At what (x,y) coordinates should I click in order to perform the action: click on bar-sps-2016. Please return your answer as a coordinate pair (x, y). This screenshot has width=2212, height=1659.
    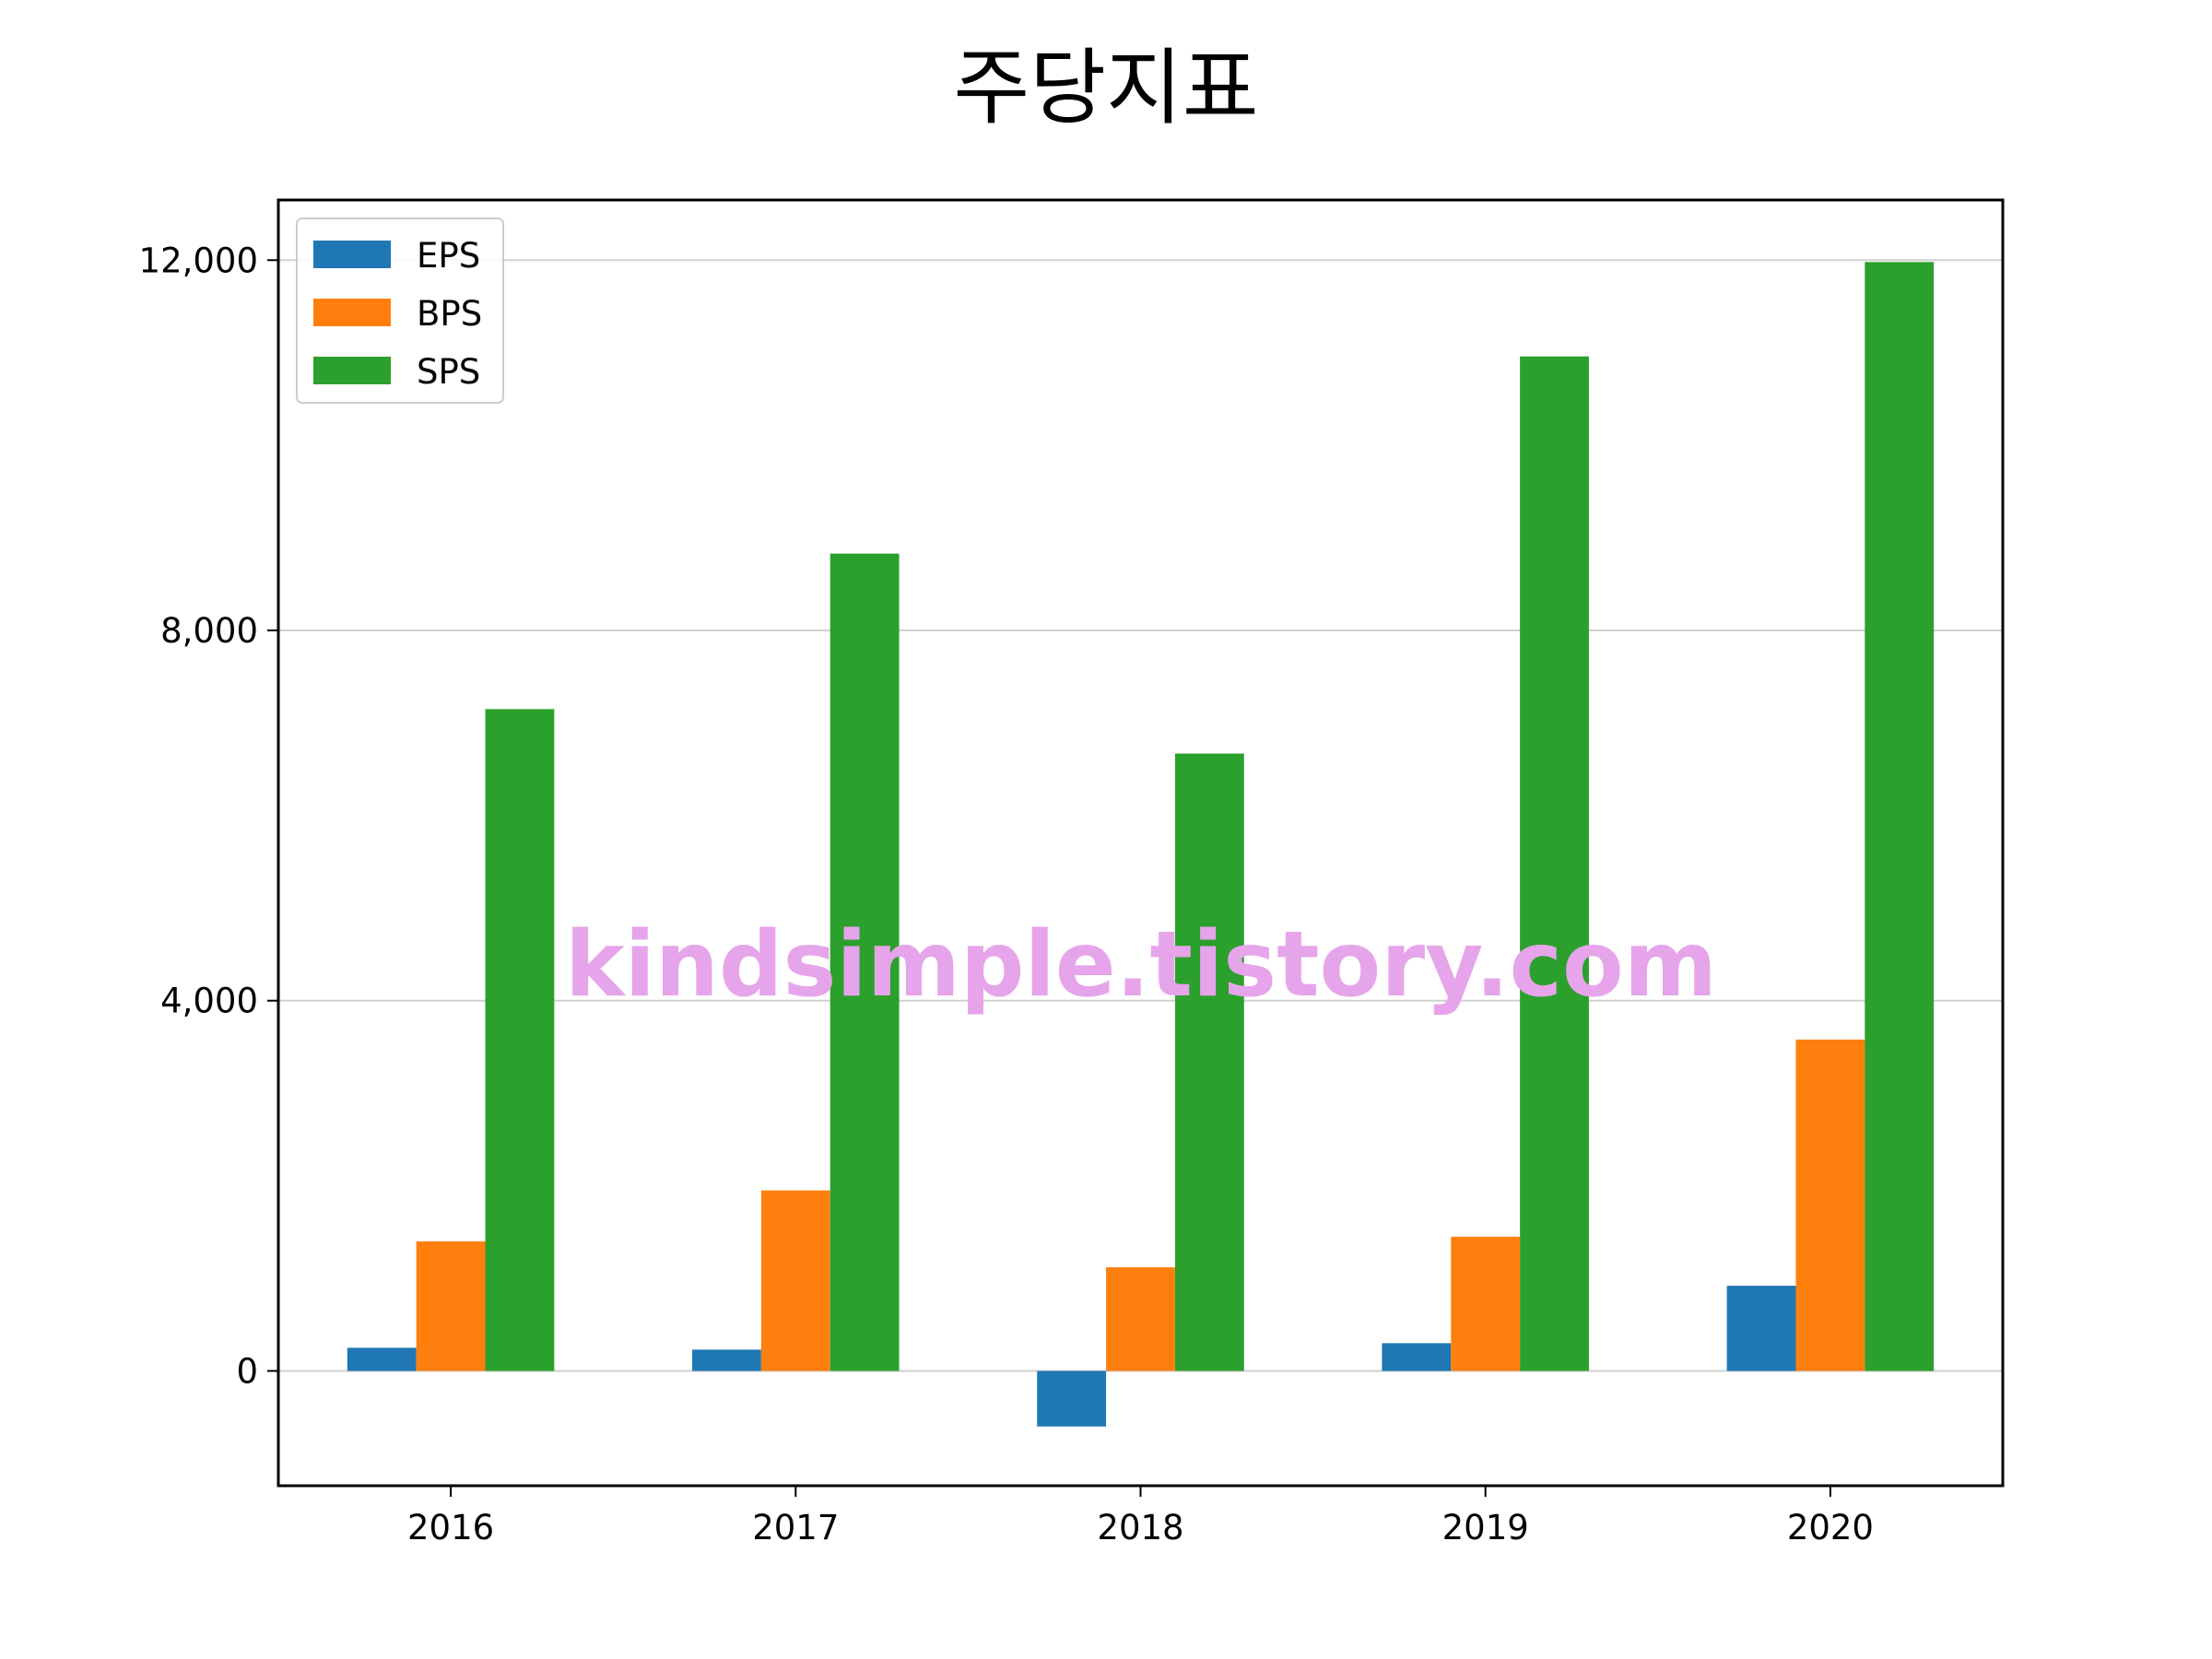
    Looking at the image, I should click on (520, 1040).